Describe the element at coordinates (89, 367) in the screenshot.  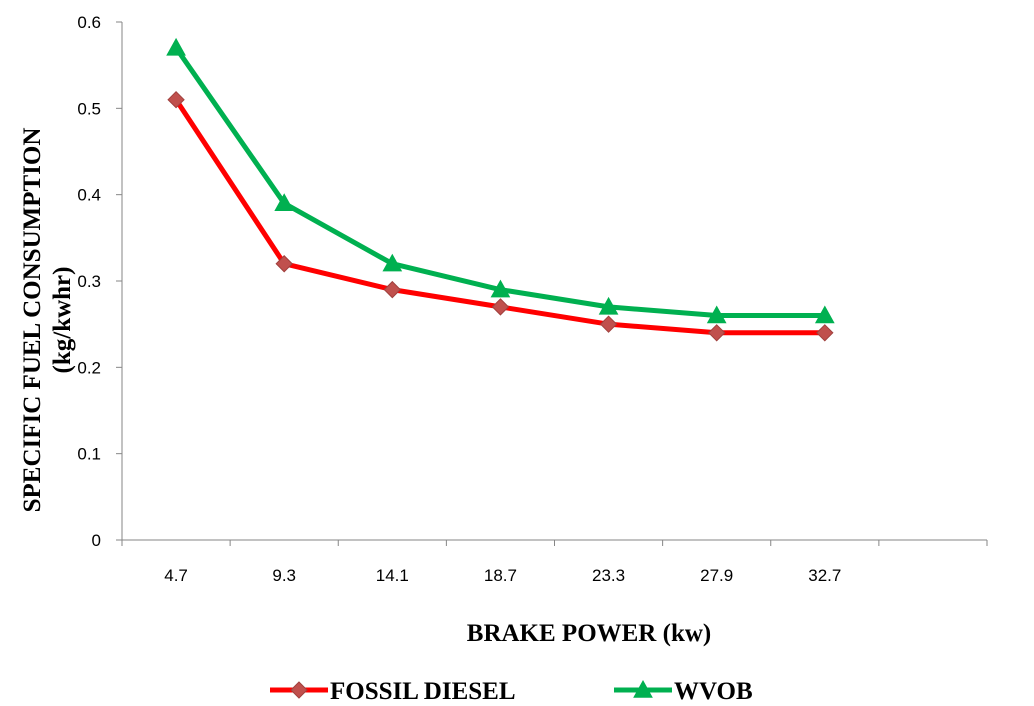
I see `y-tick-label: 0.2` at that location.